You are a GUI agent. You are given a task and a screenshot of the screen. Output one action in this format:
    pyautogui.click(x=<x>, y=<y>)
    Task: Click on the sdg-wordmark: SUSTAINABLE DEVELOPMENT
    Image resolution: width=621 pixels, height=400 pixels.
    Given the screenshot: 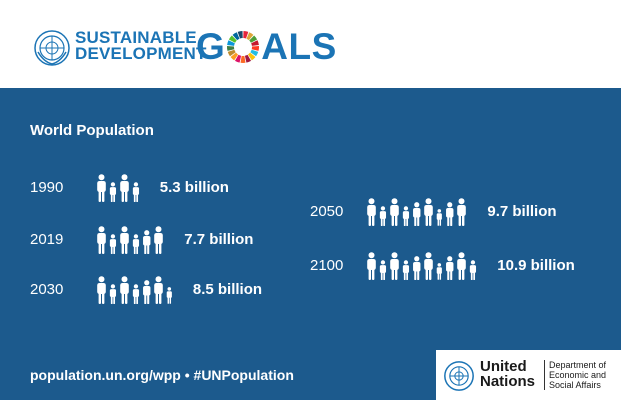 What is the action you would take?
    pyautogui.click(x=141, y=45)
    